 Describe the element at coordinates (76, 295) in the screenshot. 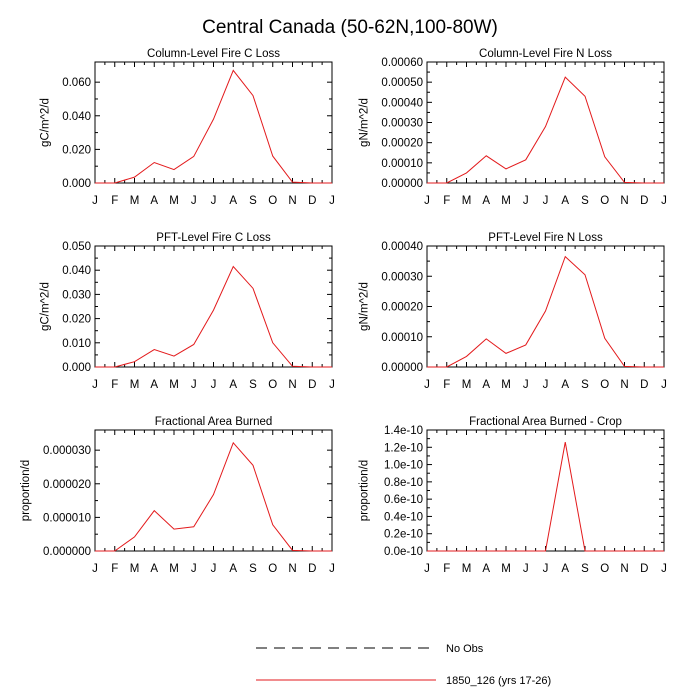

I see `y-tick-label: 0.030` at that location.